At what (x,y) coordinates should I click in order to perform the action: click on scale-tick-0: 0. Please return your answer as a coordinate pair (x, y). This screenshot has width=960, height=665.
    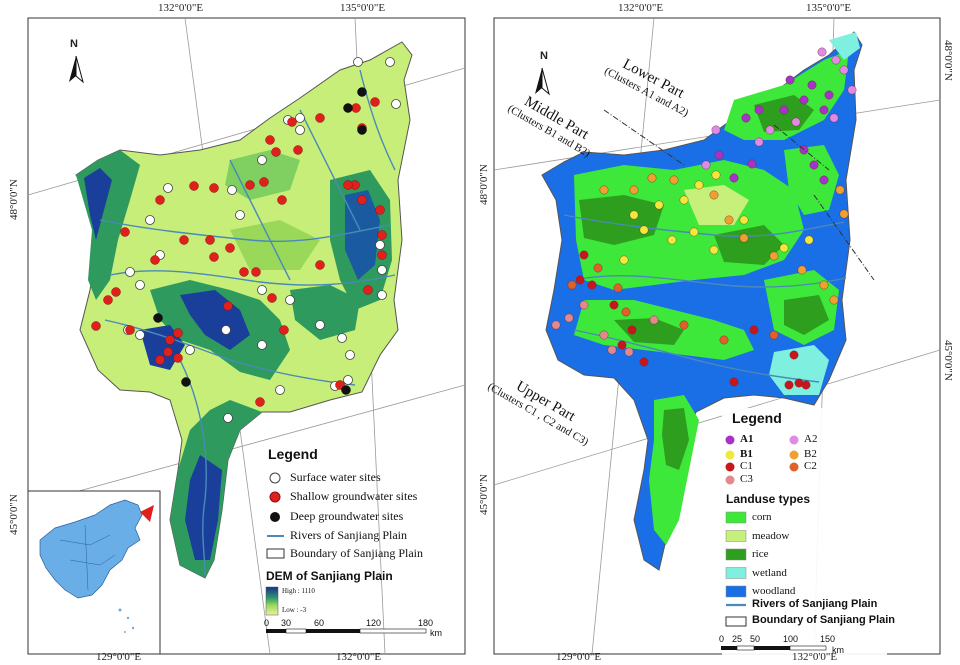
    Looking at the image, I should click on (722, 639).